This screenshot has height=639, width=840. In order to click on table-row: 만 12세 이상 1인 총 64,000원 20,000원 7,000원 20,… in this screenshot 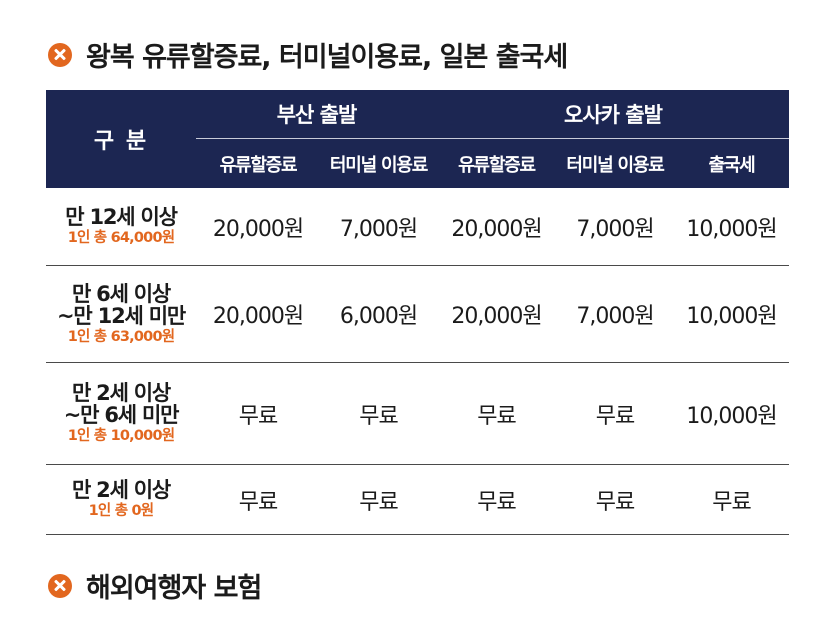, I will do `click(417, 227)`.